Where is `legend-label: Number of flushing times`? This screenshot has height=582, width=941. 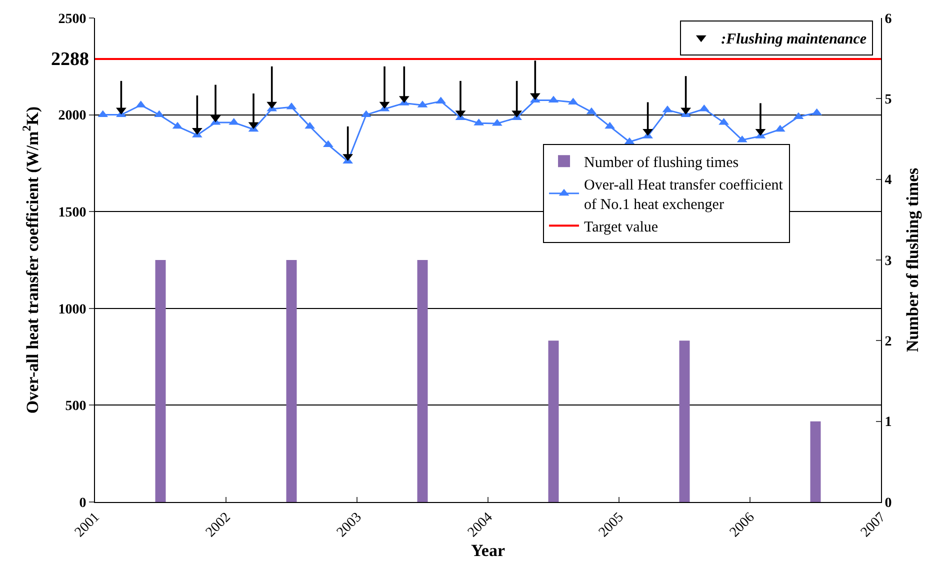 legend-label: Number of flushing times is located at coordinates (661, 162).